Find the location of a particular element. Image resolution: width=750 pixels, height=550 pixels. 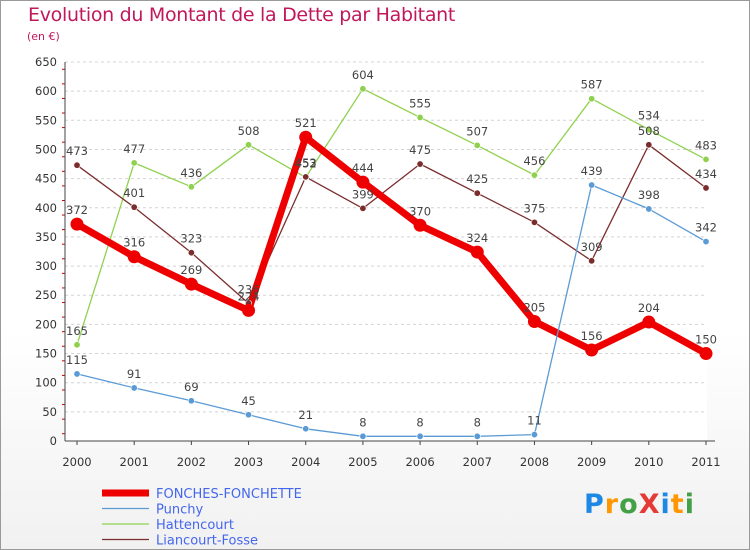

data-label: 204 is located at coordinates (649, 308).